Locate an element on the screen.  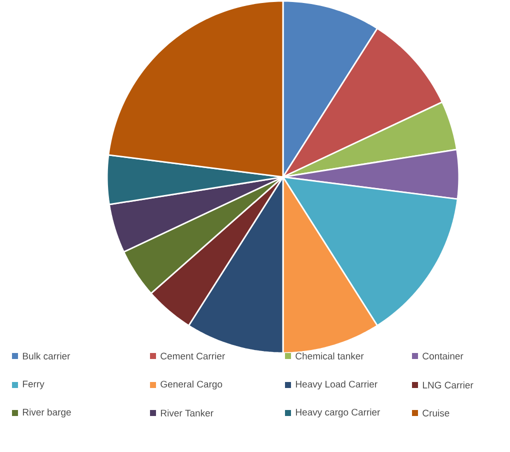
legend-label: River Tanker is located at coordinates (187, 413).